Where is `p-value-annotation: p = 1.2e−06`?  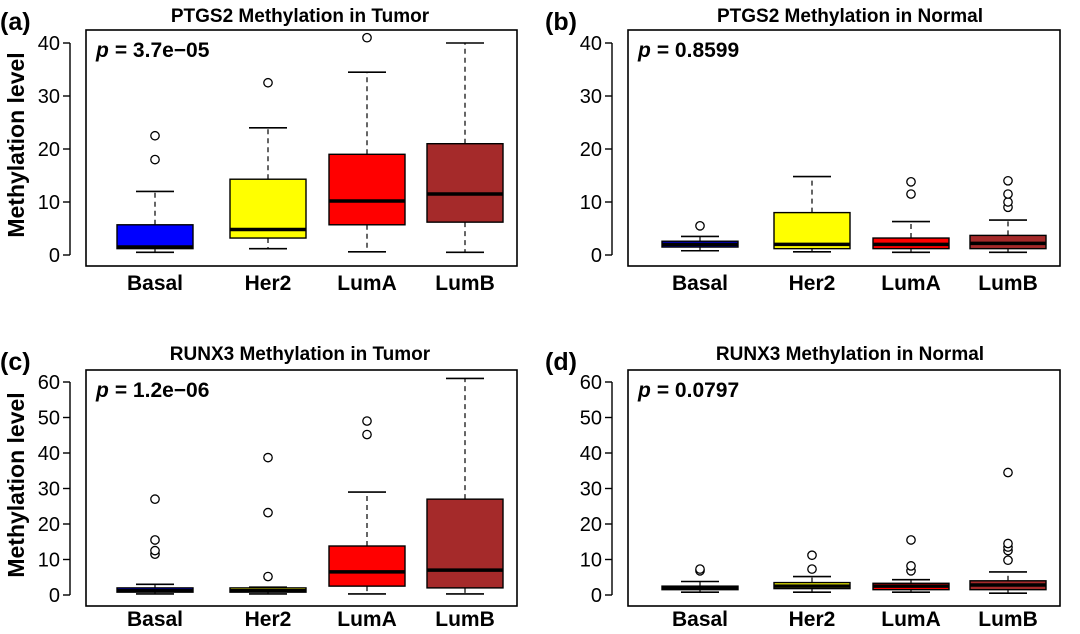
p-value-annotation: p = 1.2e−06 is located at coordinates (152, 390).